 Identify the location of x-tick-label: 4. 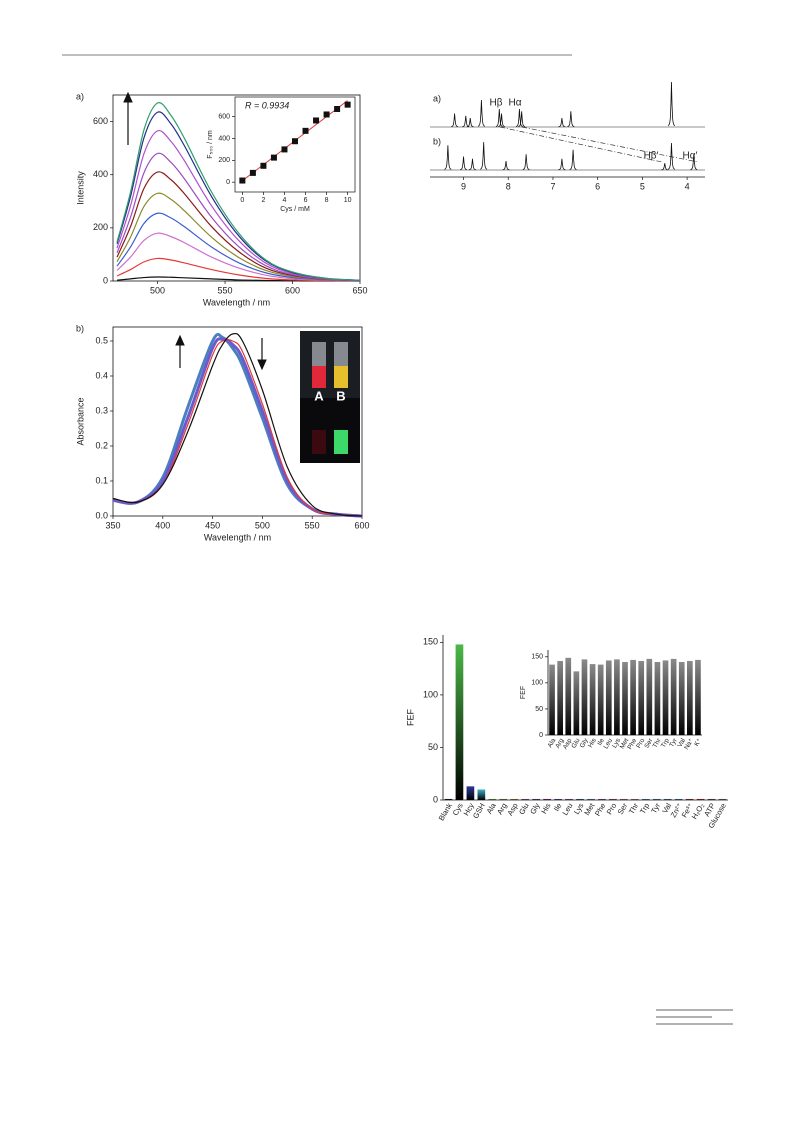
(687, 186).